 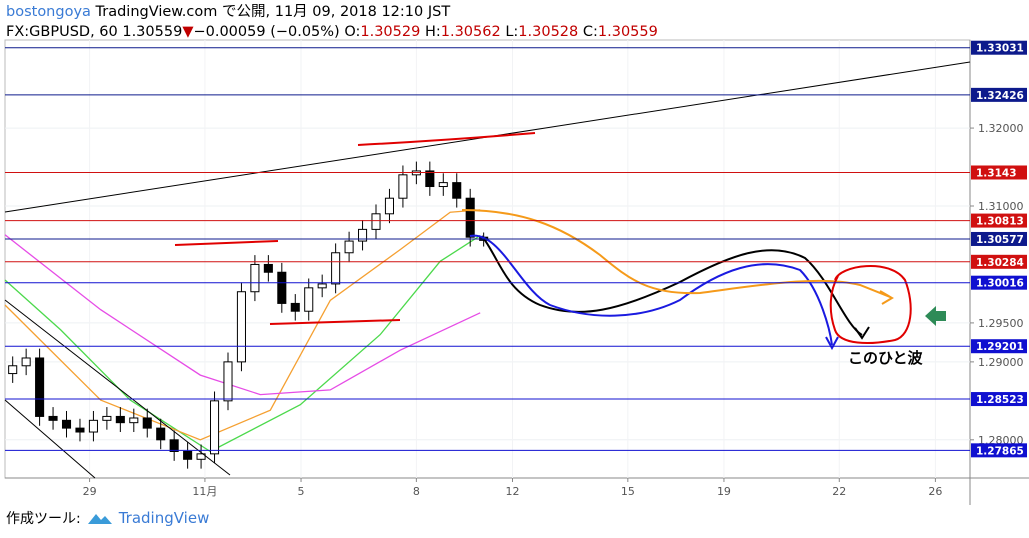 What do you see at coordinates (724, 491) in the screenshot?
I see `x-tick-label: 19` at bounding box center [724, 491].